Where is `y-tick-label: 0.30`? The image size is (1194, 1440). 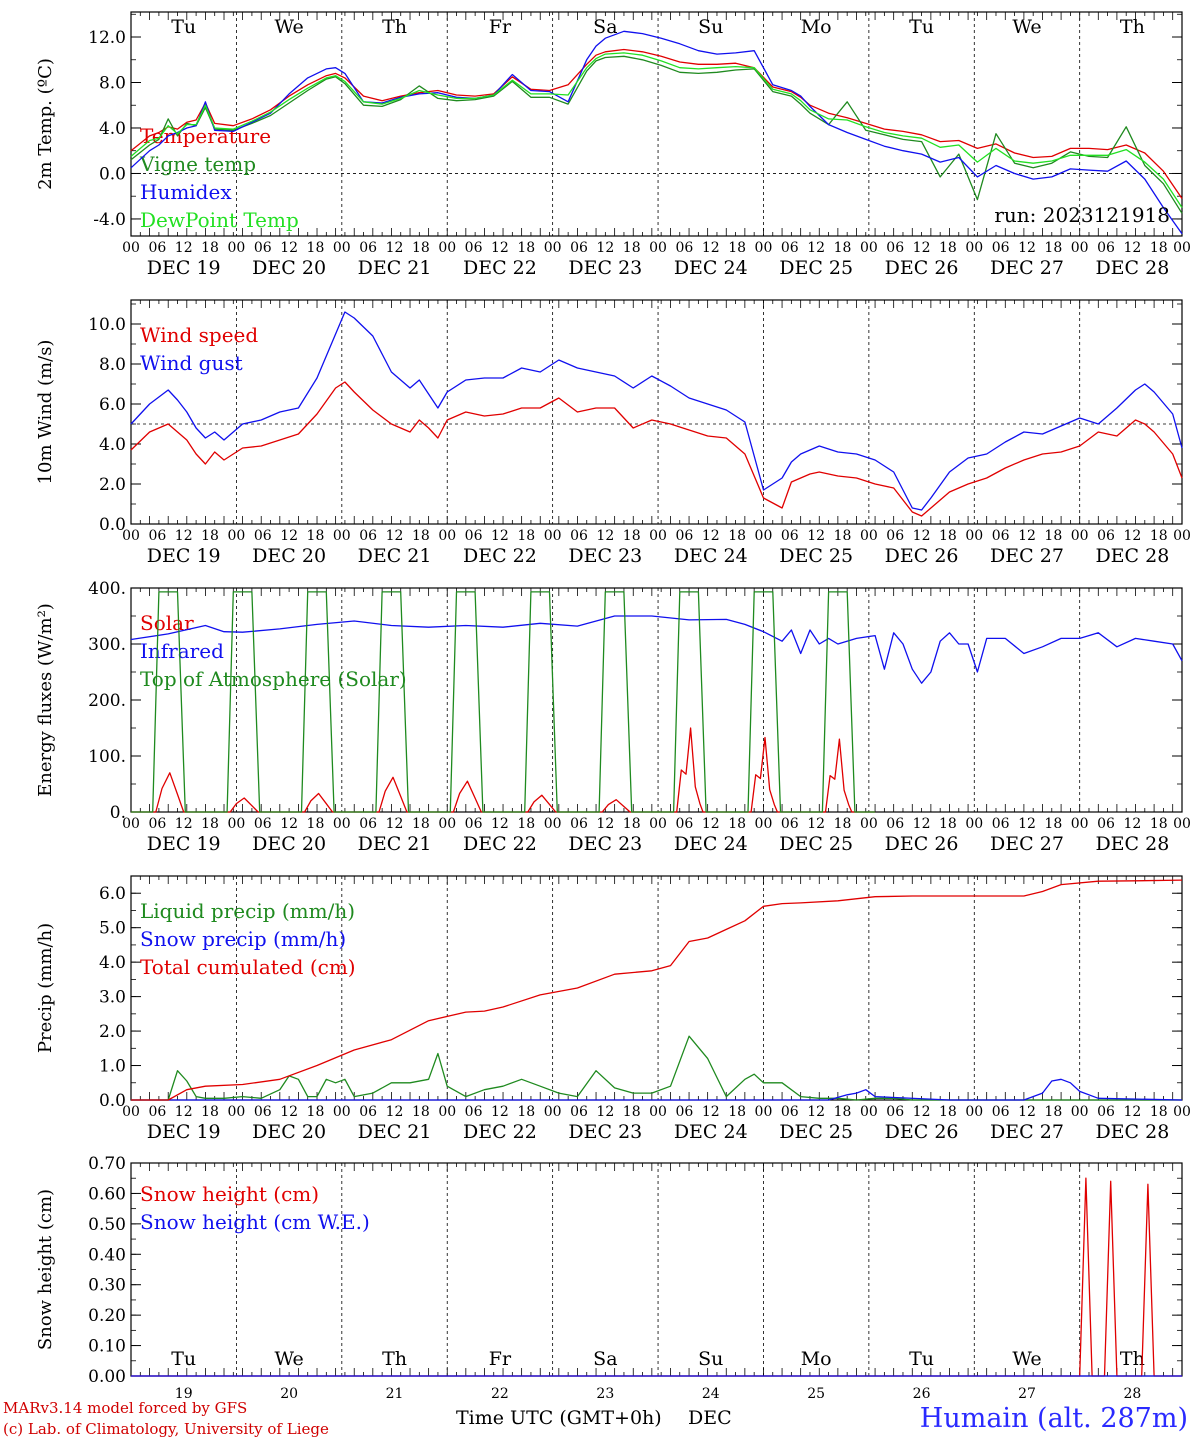
y-tick-label: 0.30 is located at coordinates (107, 1286).